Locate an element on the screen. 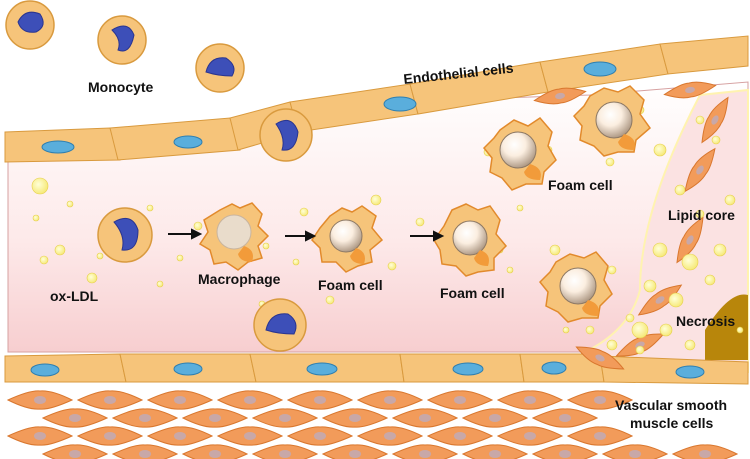  foam-cell-label-top: Foam cell is located at coordinates (580, 185).